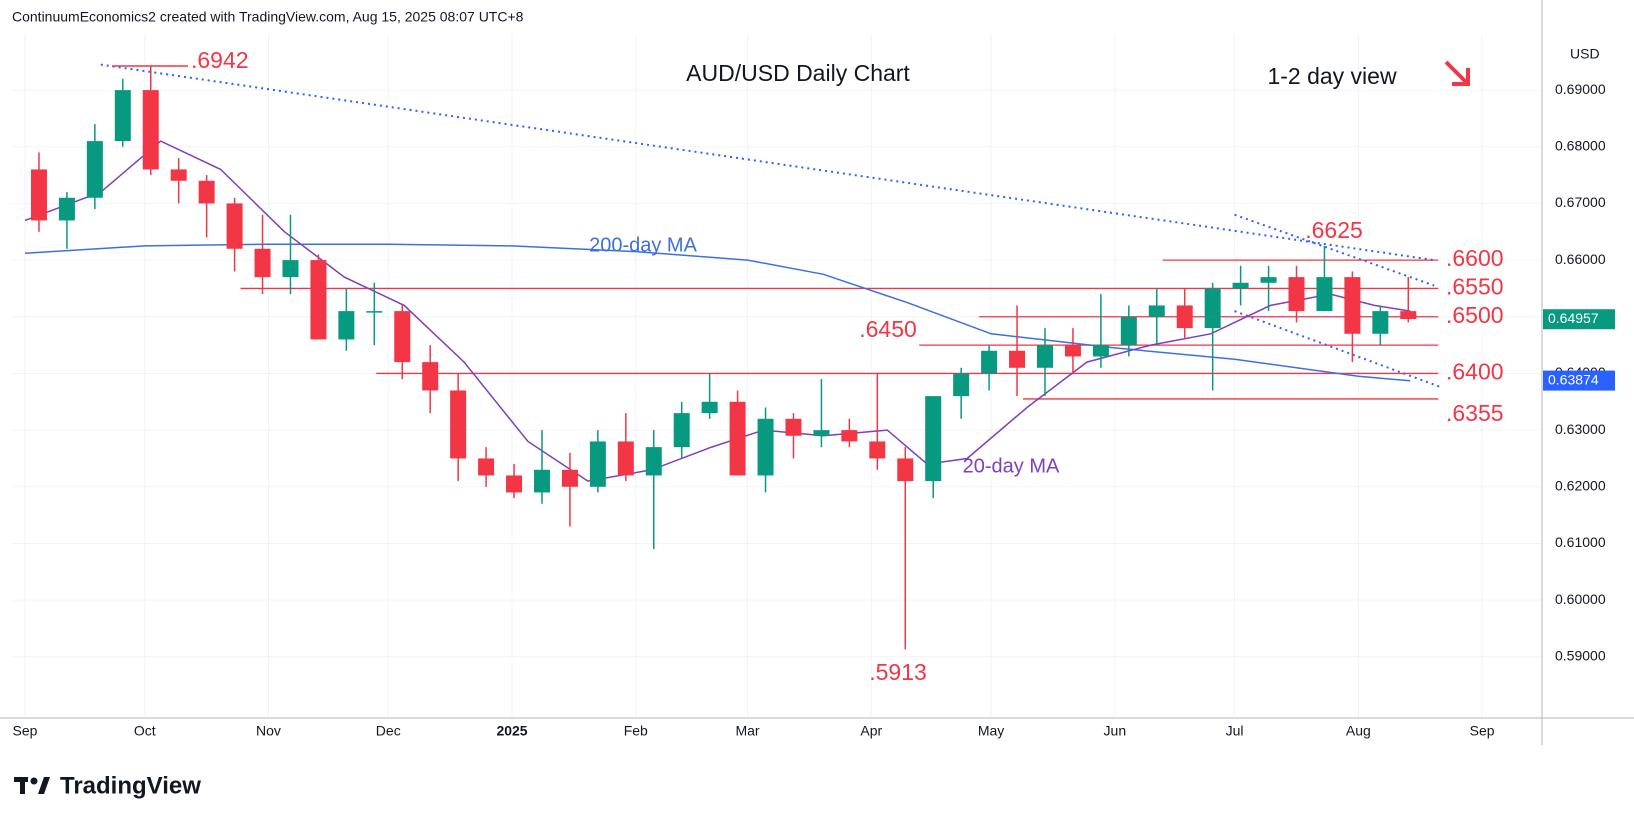  Describe the element at coordinates (798, 73) in the screenshot. I see `chart-title: AUD/USD Daily Chart` at that location.